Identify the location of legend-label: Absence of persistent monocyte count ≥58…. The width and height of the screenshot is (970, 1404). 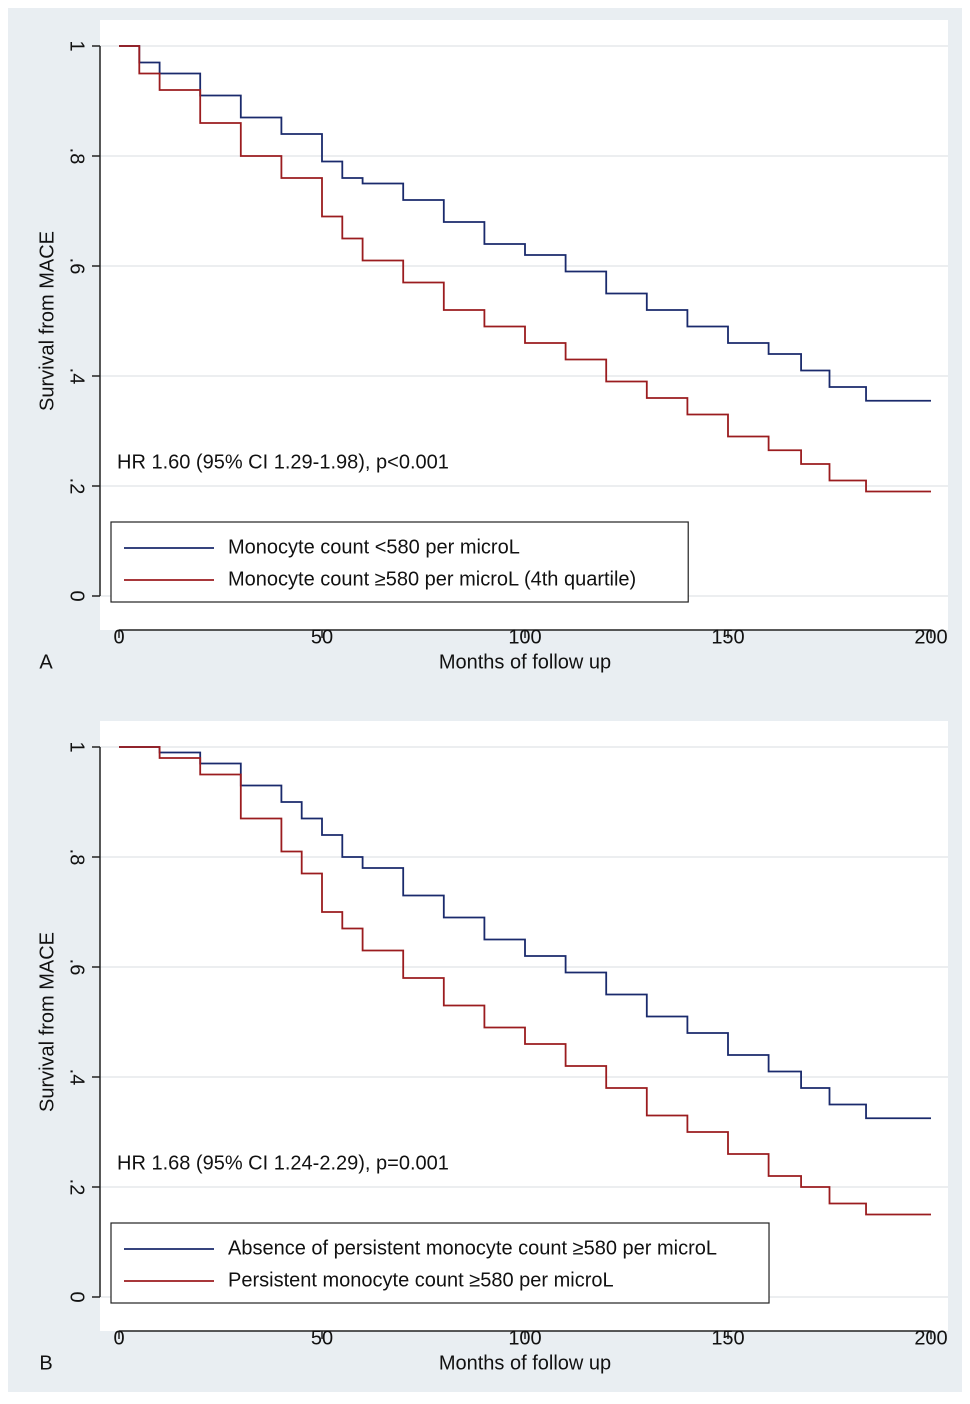
(472, 1248).